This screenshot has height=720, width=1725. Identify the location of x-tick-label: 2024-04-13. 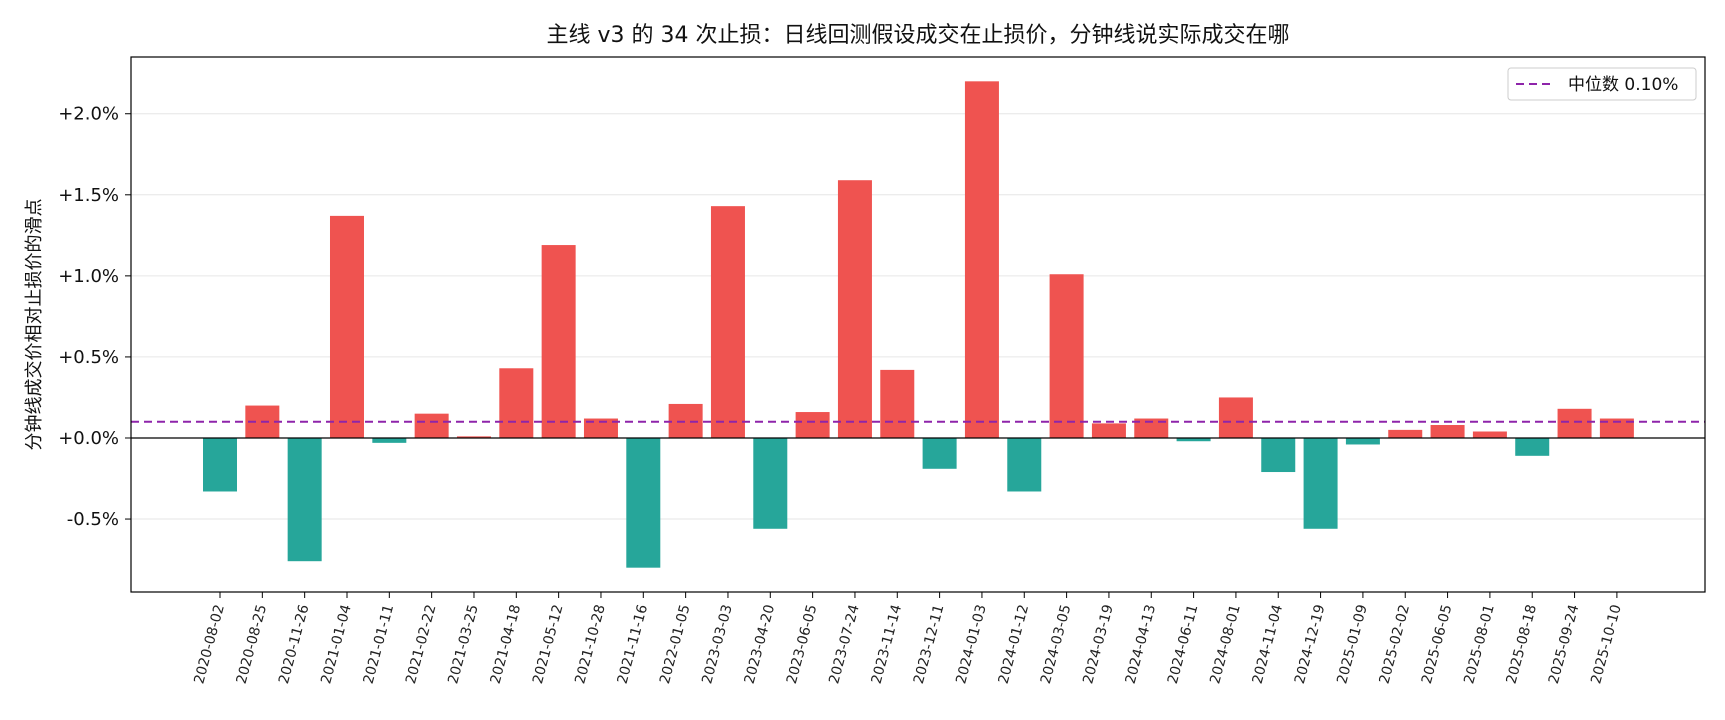
(1141, 644).